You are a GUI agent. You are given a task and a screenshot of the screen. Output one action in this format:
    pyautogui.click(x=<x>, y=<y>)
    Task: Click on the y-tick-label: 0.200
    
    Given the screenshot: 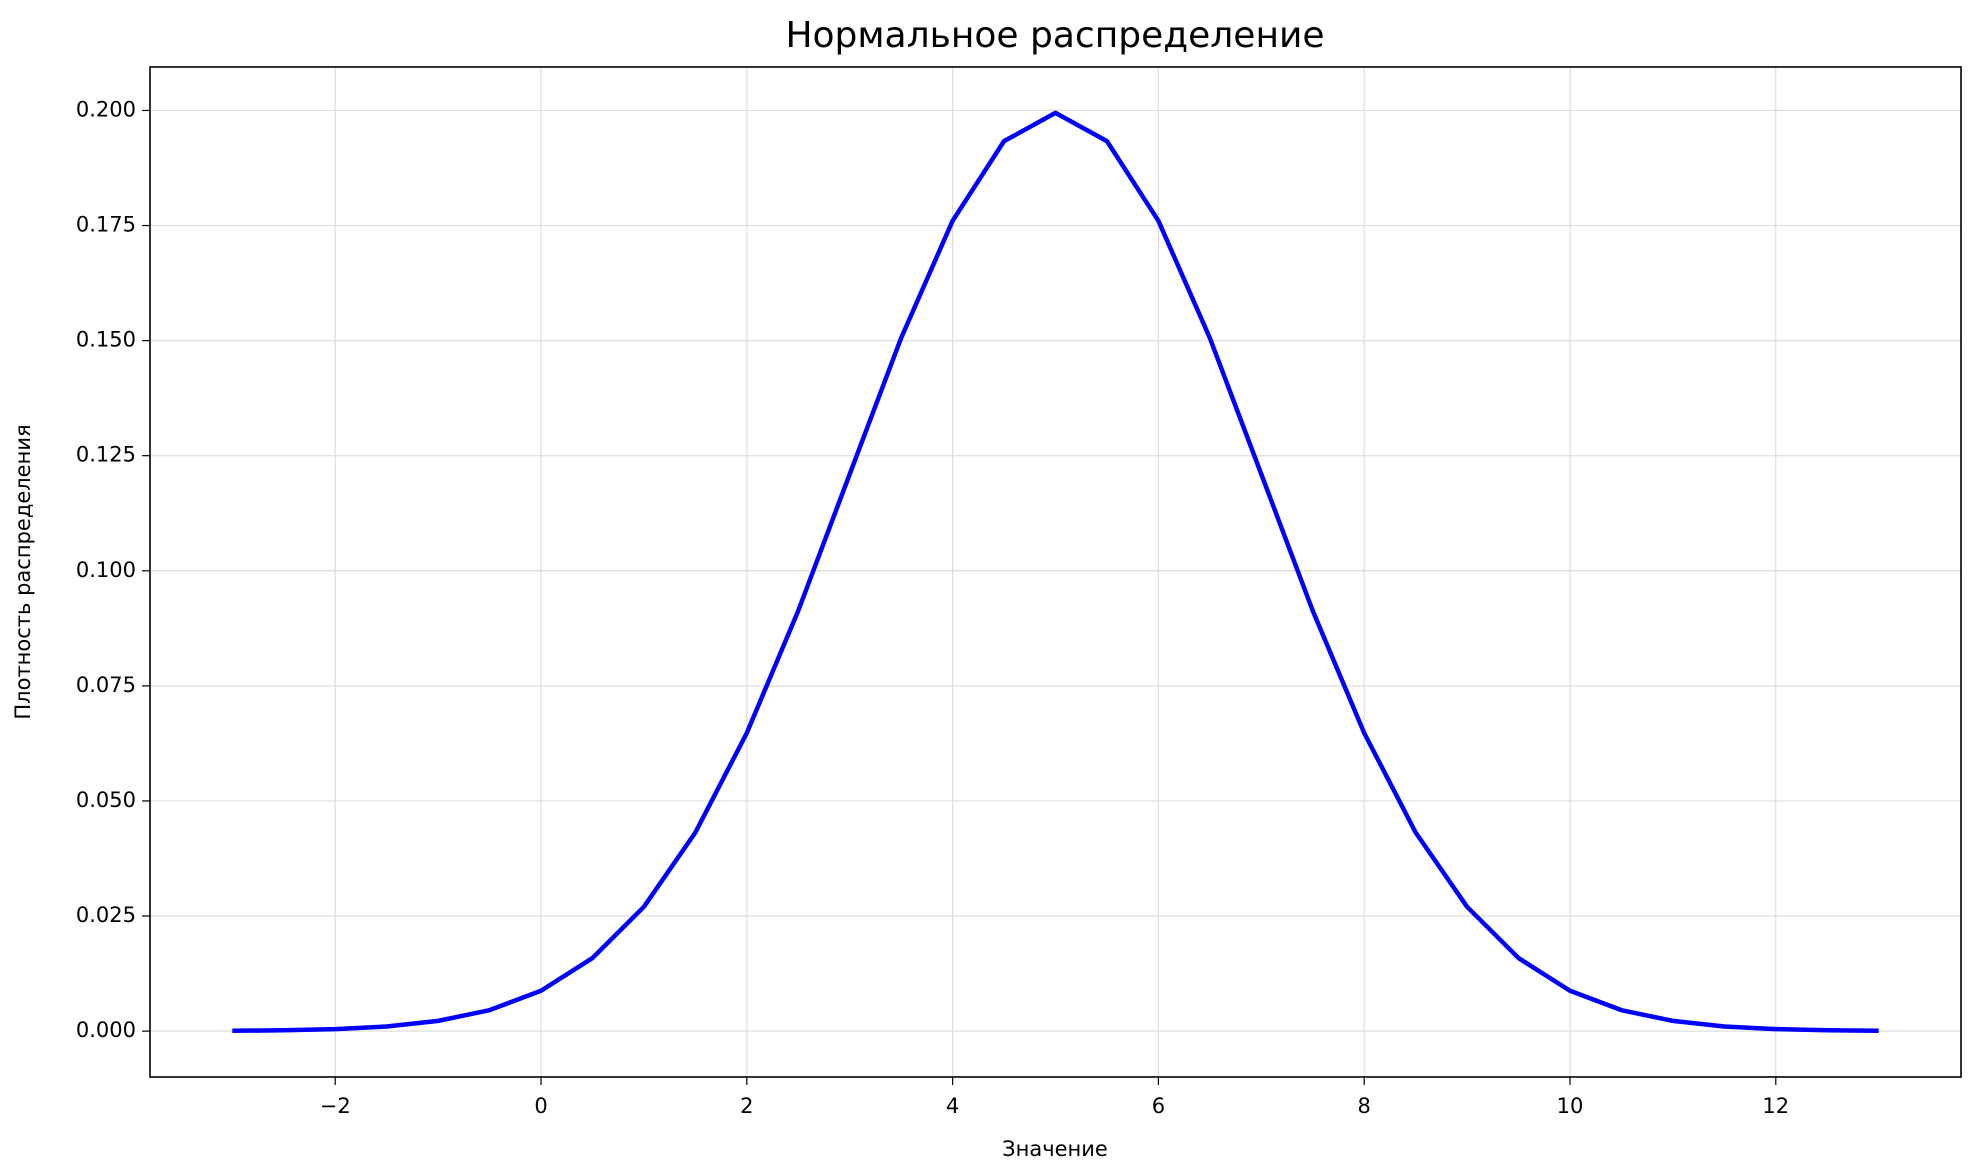 What is the action you would take?
    pyautogui.click(x=106, y=109)
    